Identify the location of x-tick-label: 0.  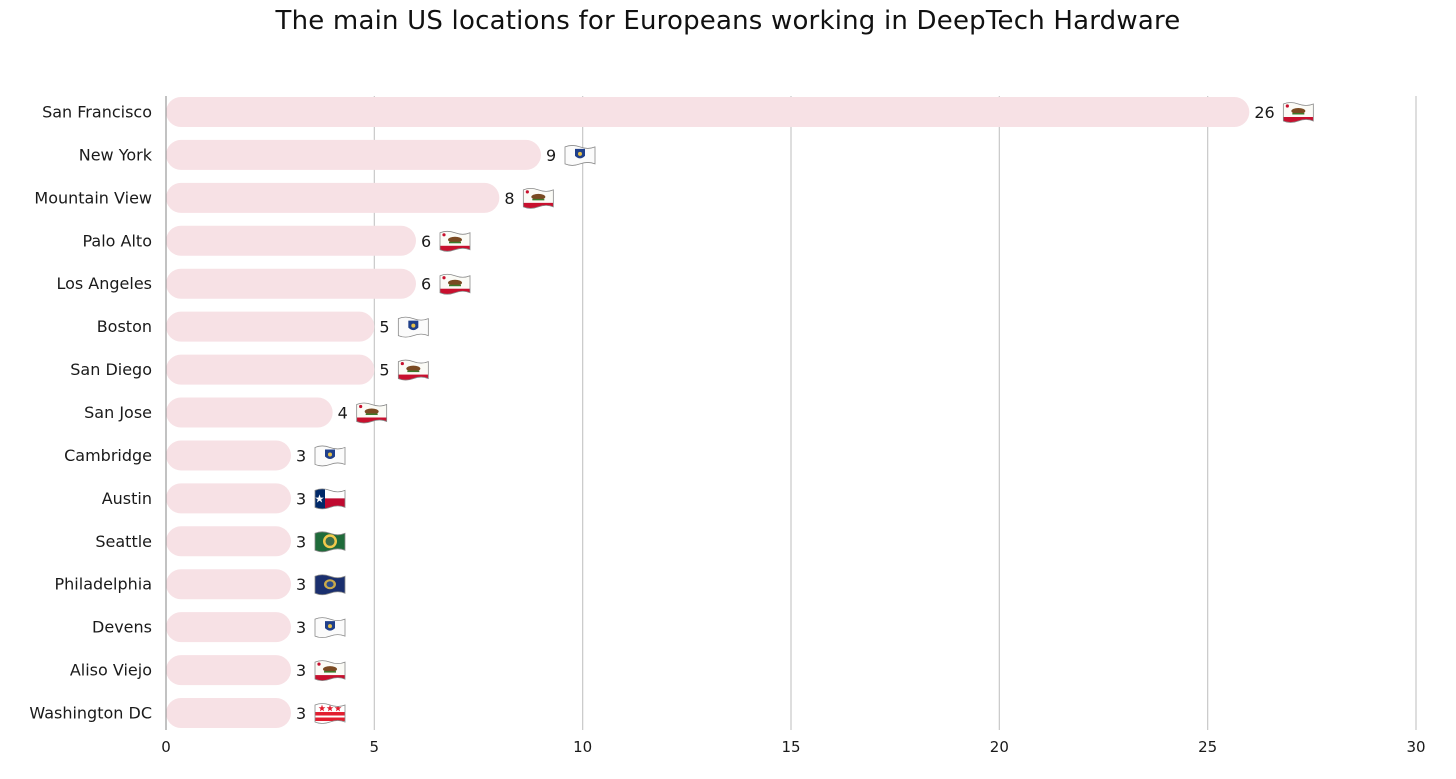
(166, 747).